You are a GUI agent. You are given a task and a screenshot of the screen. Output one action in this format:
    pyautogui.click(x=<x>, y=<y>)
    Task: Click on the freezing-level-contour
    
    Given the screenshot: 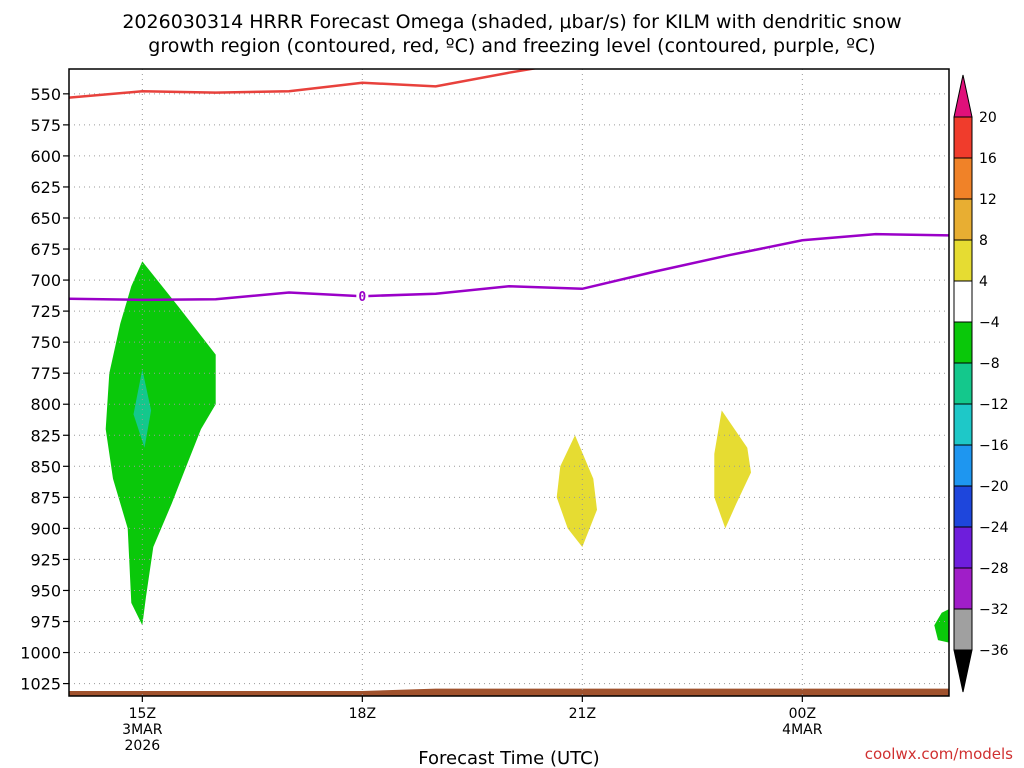 What is the action you would take?
    pyautogui.click(x=509, y=267)
    